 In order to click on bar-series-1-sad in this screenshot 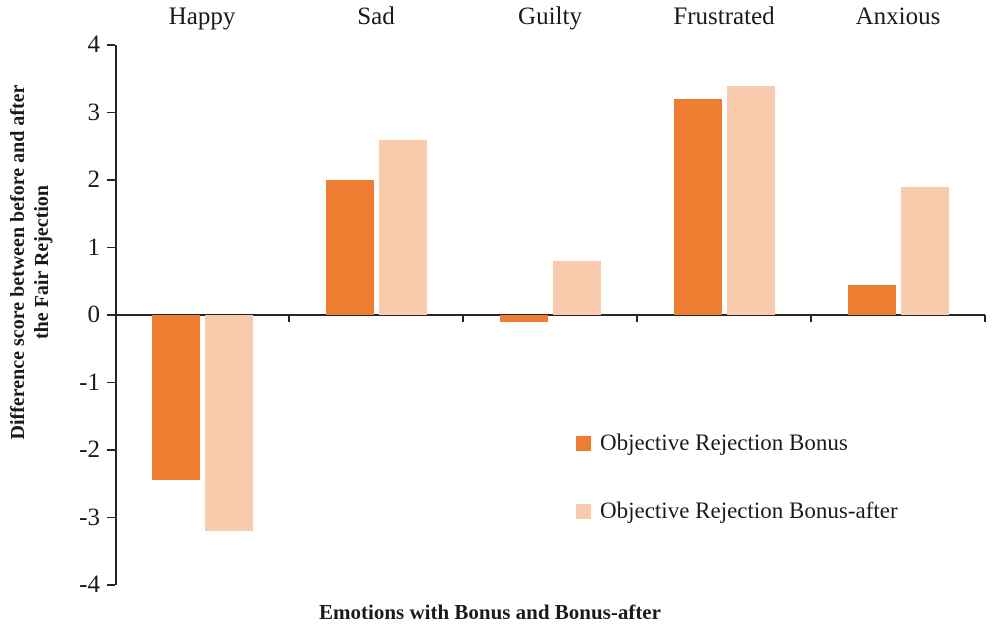, I will do `click(402, 227)`.